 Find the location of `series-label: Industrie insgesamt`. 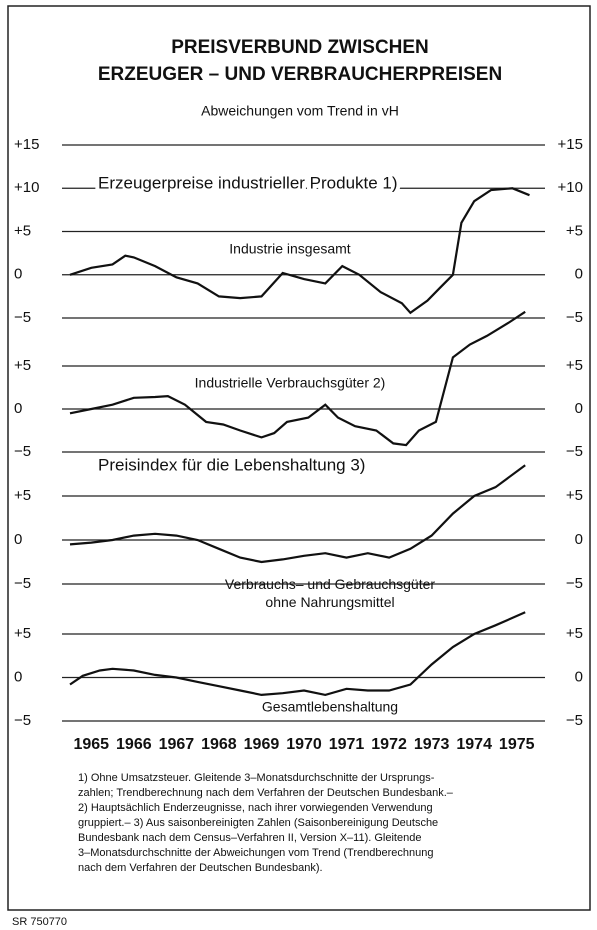

series-label: Industrie insgesamt is located at coordinates (290, 249).